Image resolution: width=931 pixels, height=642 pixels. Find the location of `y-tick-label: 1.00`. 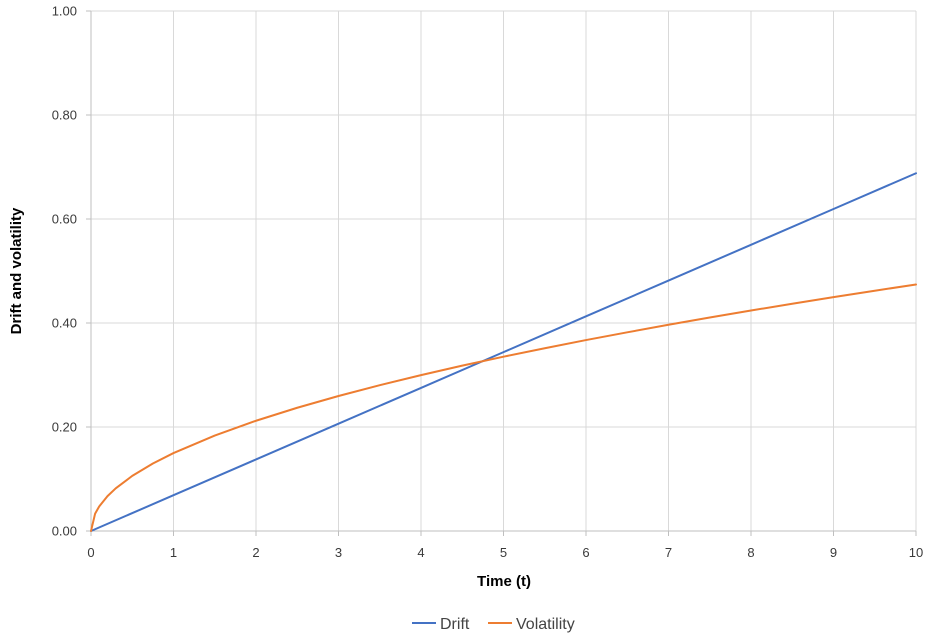

y-tick-label: 1.00 is located at coordinates (64, 11).